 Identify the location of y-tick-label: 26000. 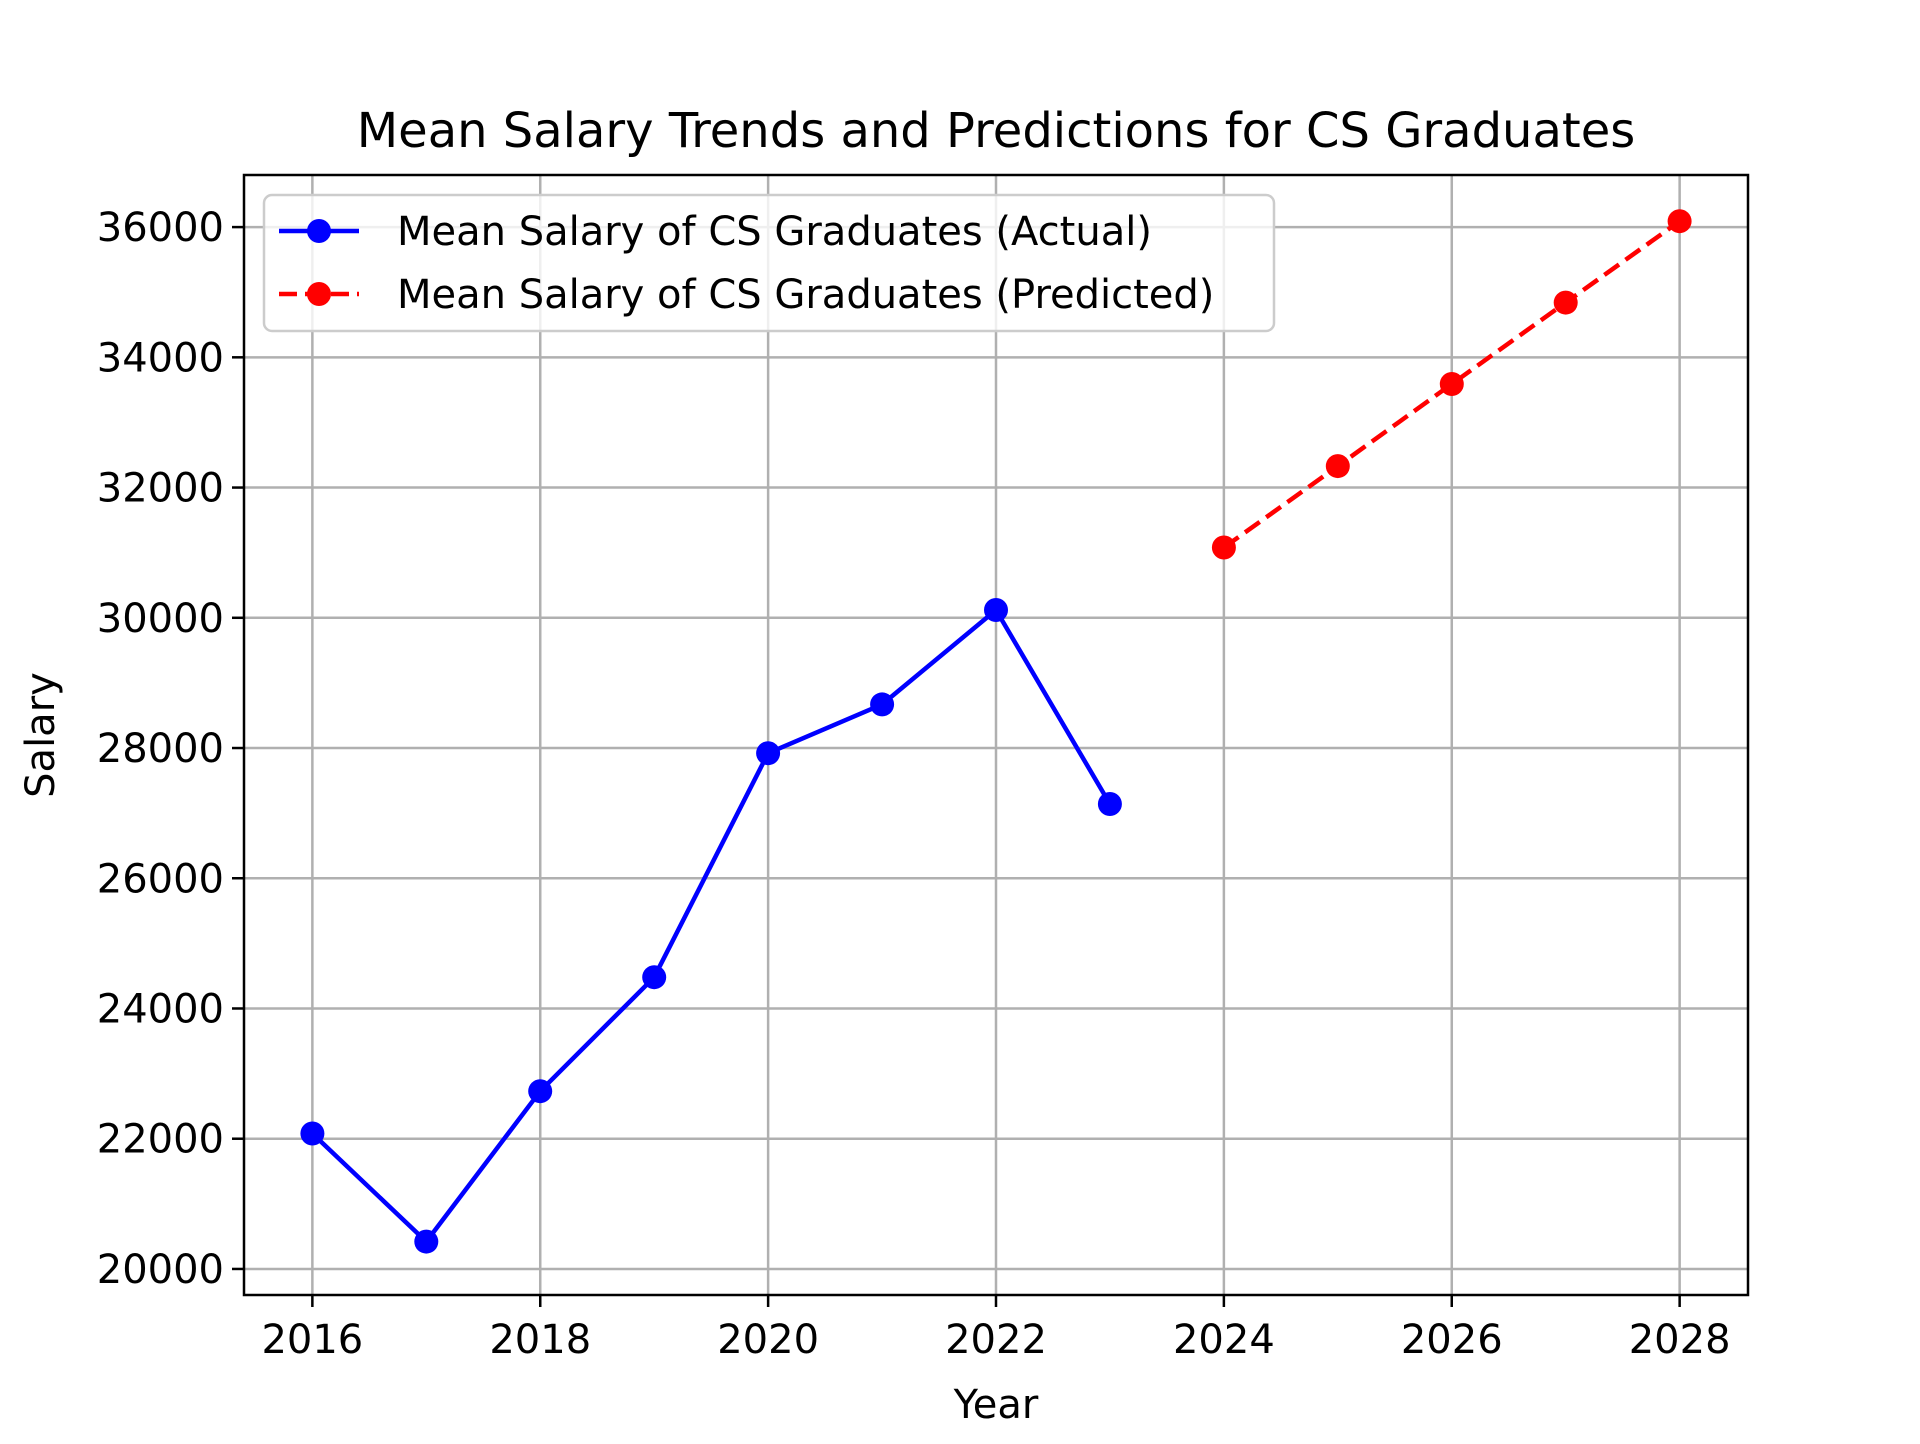
(160, 879).